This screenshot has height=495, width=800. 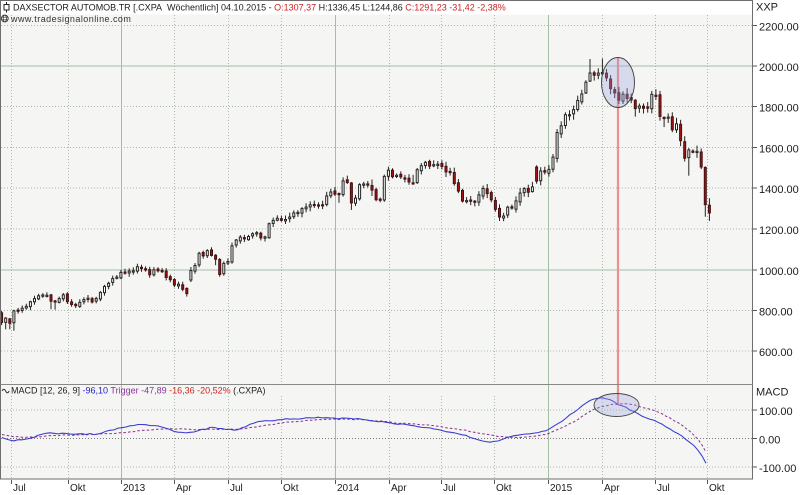 I want to click on svg-text: 2013, so click(x=134, y=488).